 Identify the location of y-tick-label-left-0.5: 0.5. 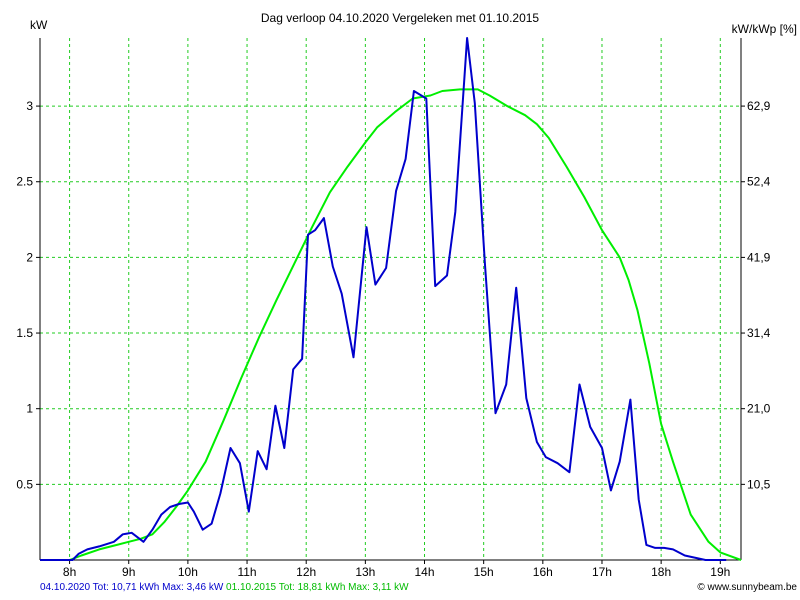
(24, 484).